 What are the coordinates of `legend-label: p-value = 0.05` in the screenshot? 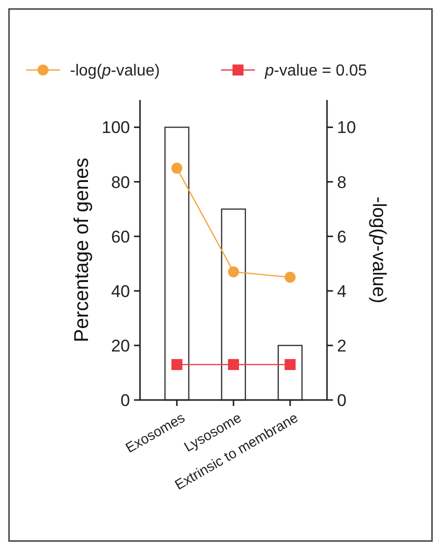 It's located at (315, 71).